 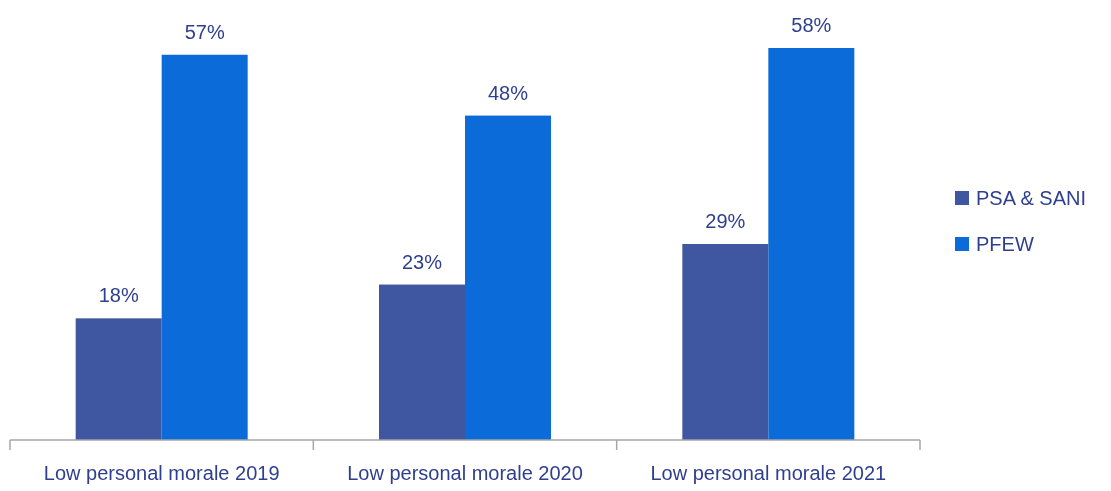 What do you see at coordinates (725, 221) in the screenshot?
I see `data-label: 29%` at bounding box center [725, 221].